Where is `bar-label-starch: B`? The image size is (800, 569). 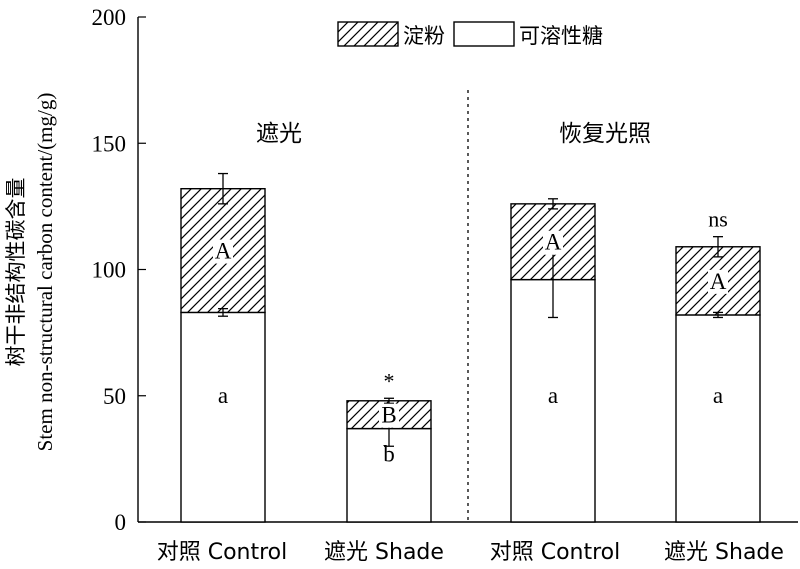 bar-label-starch: B is located at coordinates (388, 415).